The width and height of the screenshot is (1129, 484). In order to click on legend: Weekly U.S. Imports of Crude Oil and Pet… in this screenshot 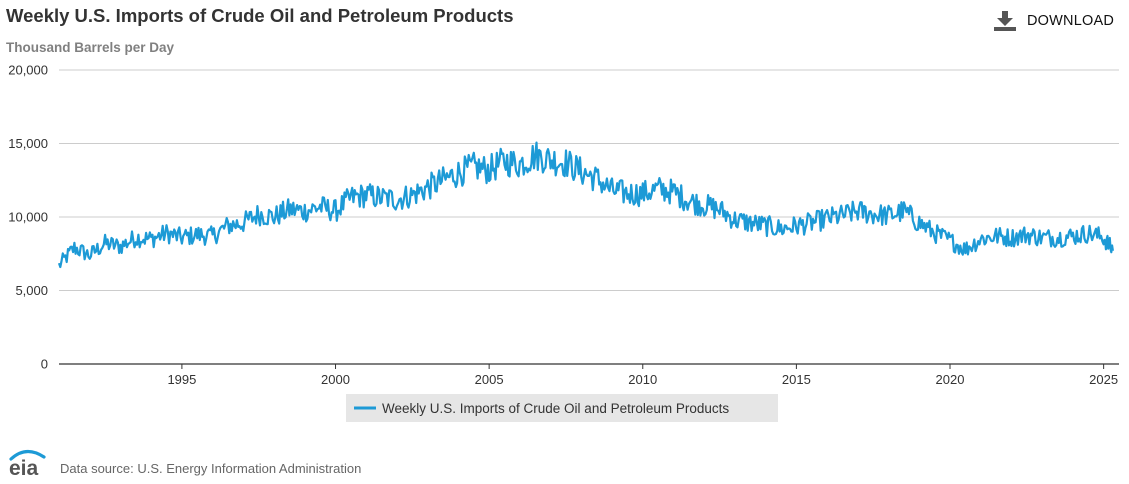, I will do `click(562, 408)`.